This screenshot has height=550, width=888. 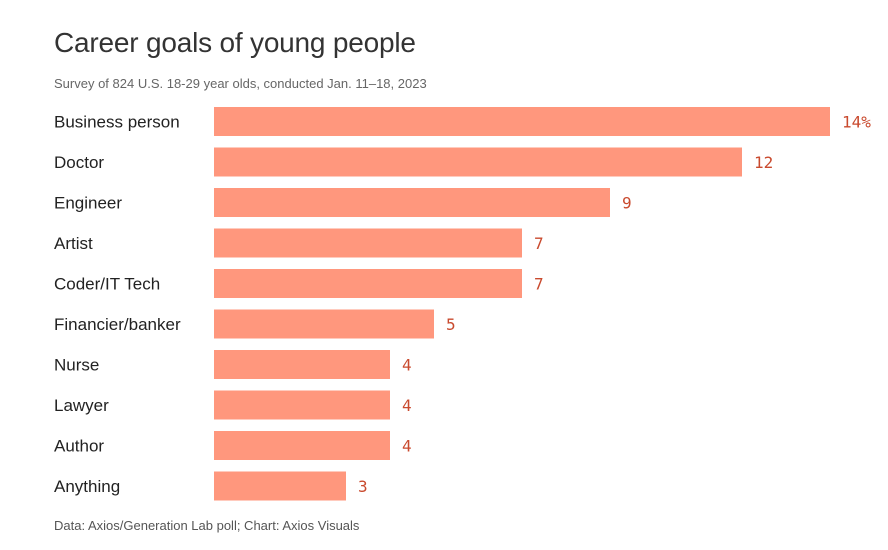 I want to click on category-label: Business person, so click(x=117, y=122).